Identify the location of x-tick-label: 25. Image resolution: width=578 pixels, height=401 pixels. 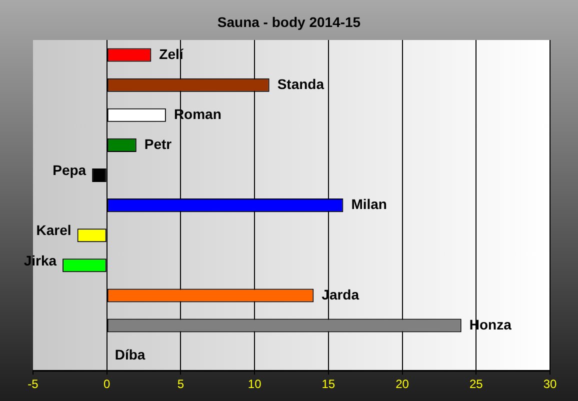
(476, 384).